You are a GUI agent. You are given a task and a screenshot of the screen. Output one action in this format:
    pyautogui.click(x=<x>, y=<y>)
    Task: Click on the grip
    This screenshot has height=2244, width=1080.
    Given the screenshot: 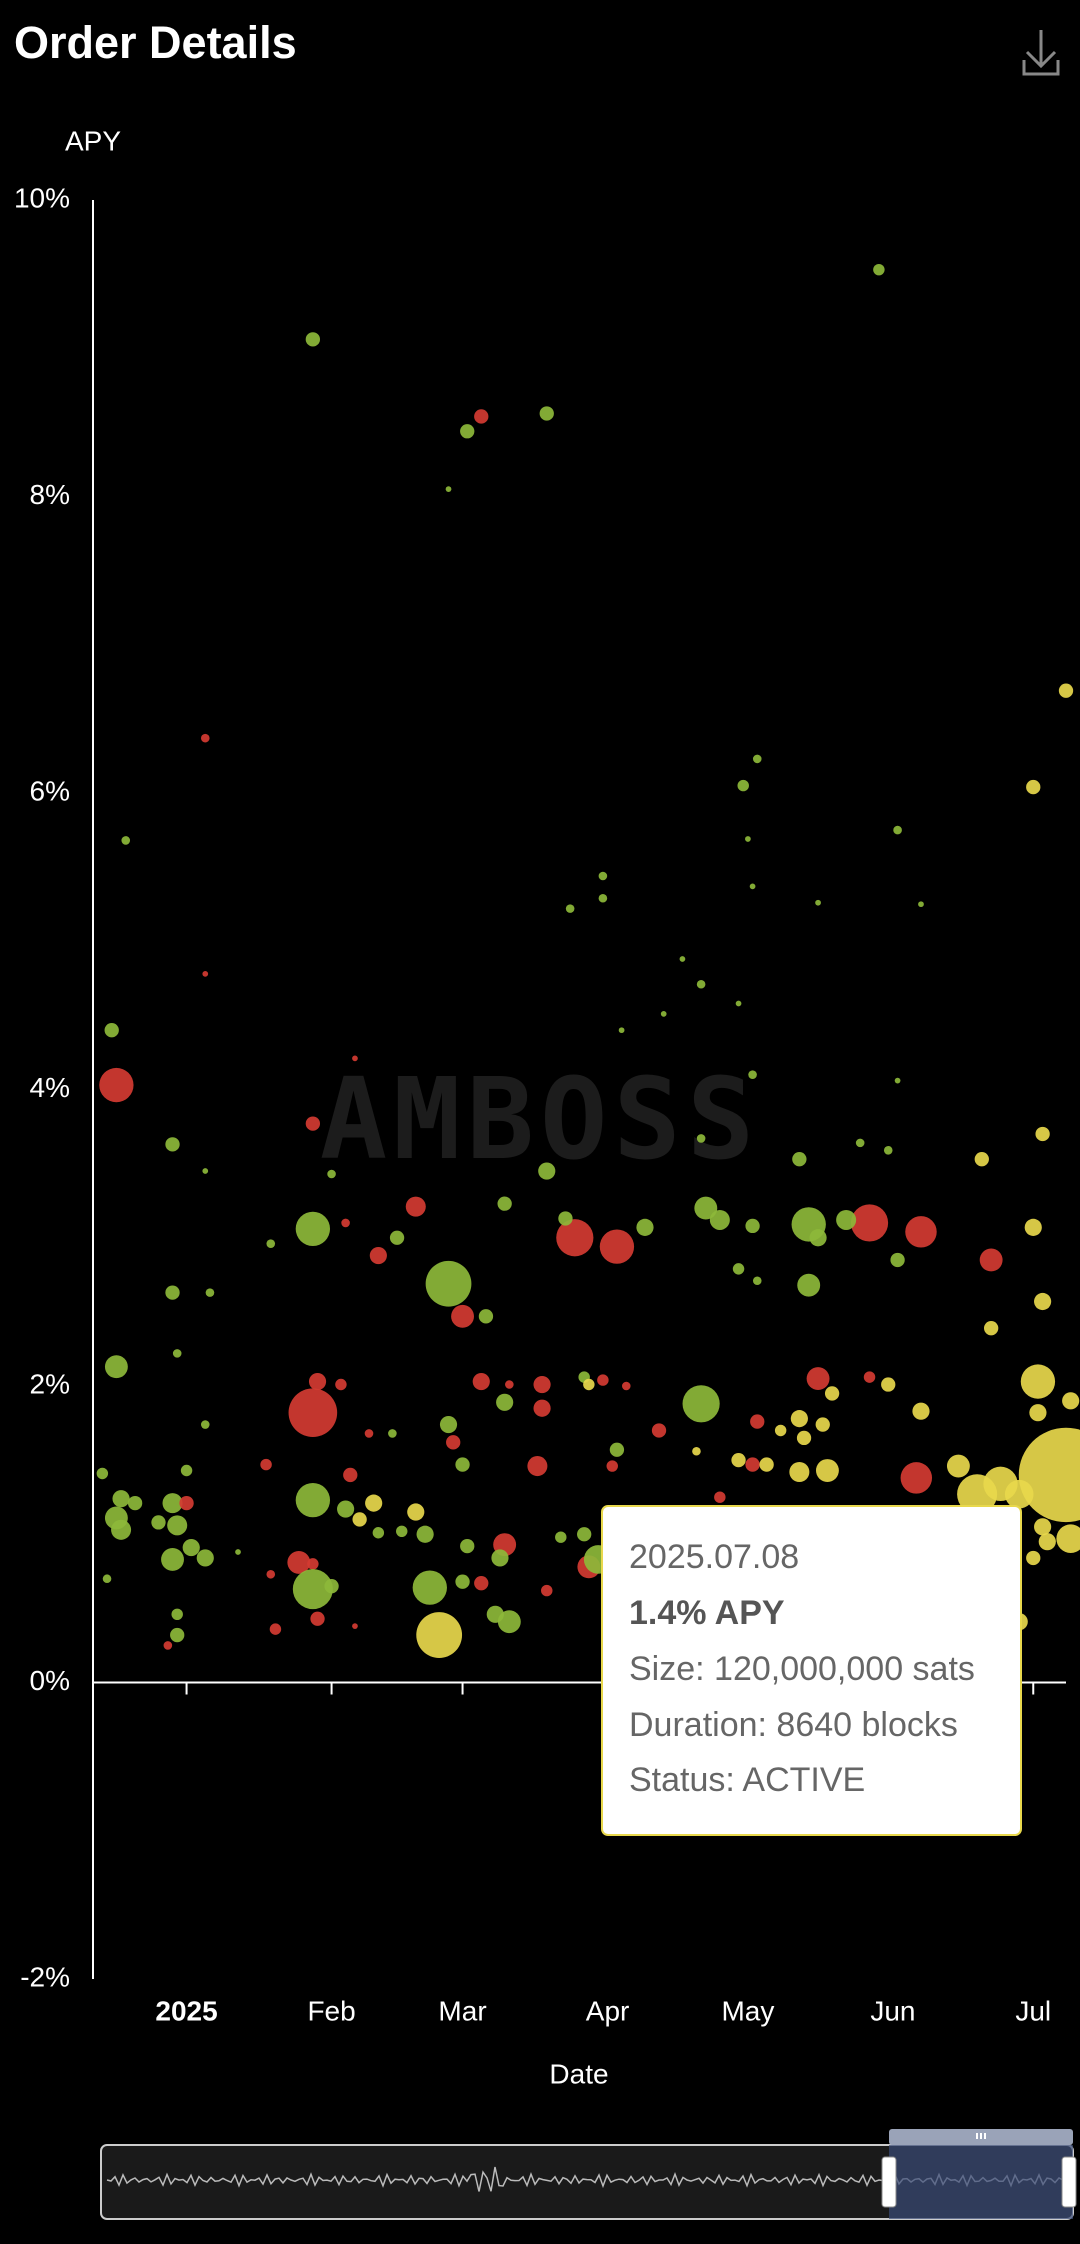 What is the action you would take?
    pyautogui.click(x=981, y=2136)
    